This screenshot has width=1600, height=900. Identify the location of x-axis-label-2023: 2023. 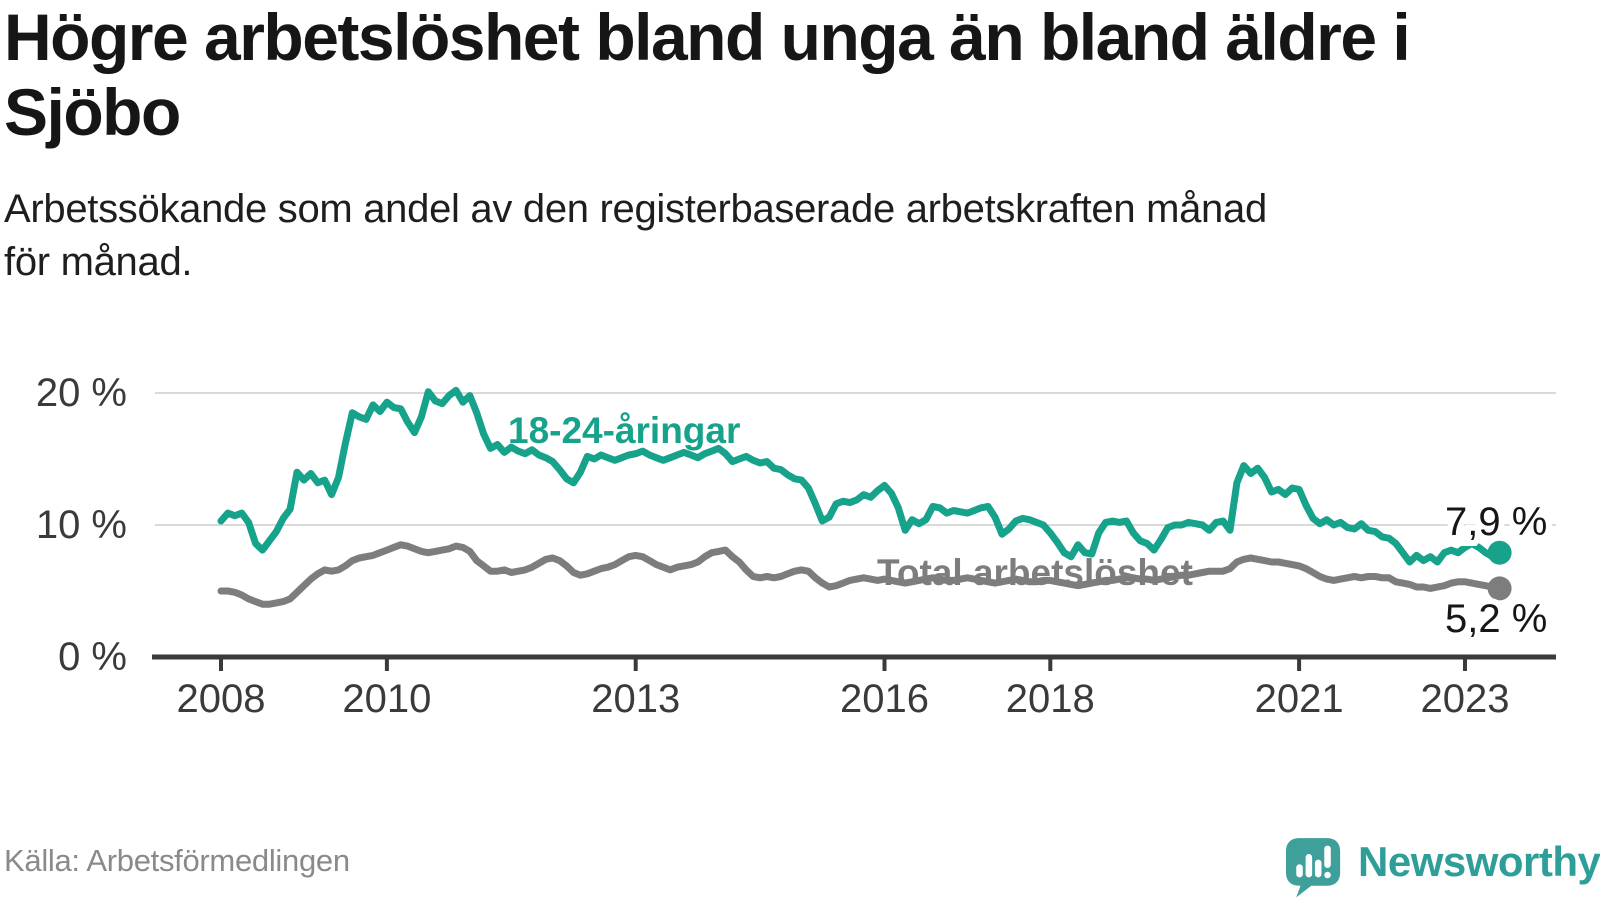
(1465, 699).